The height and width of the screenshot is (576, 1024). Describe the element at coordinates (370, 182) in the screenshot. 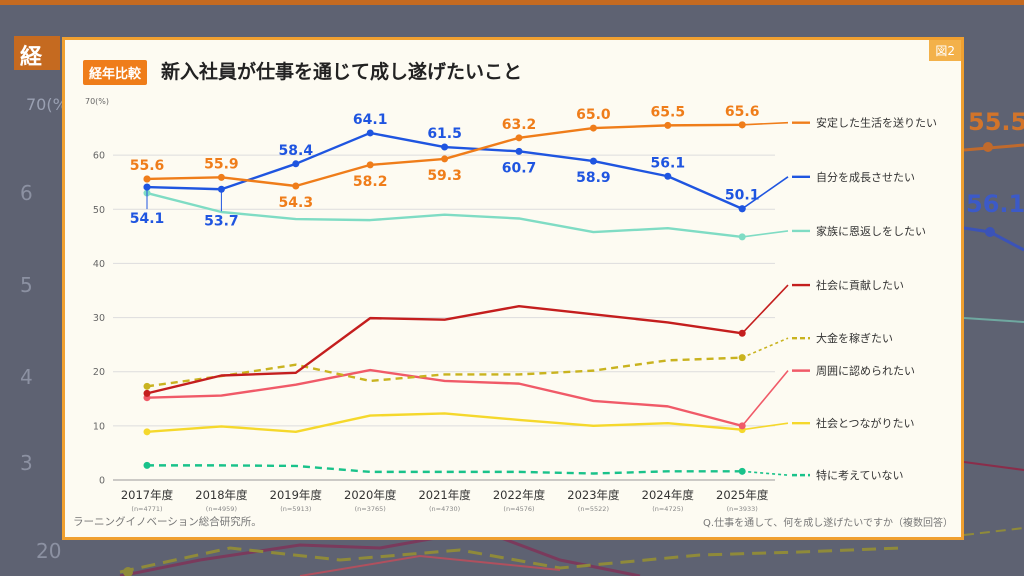

I see `data-label: 58.2` at that location.